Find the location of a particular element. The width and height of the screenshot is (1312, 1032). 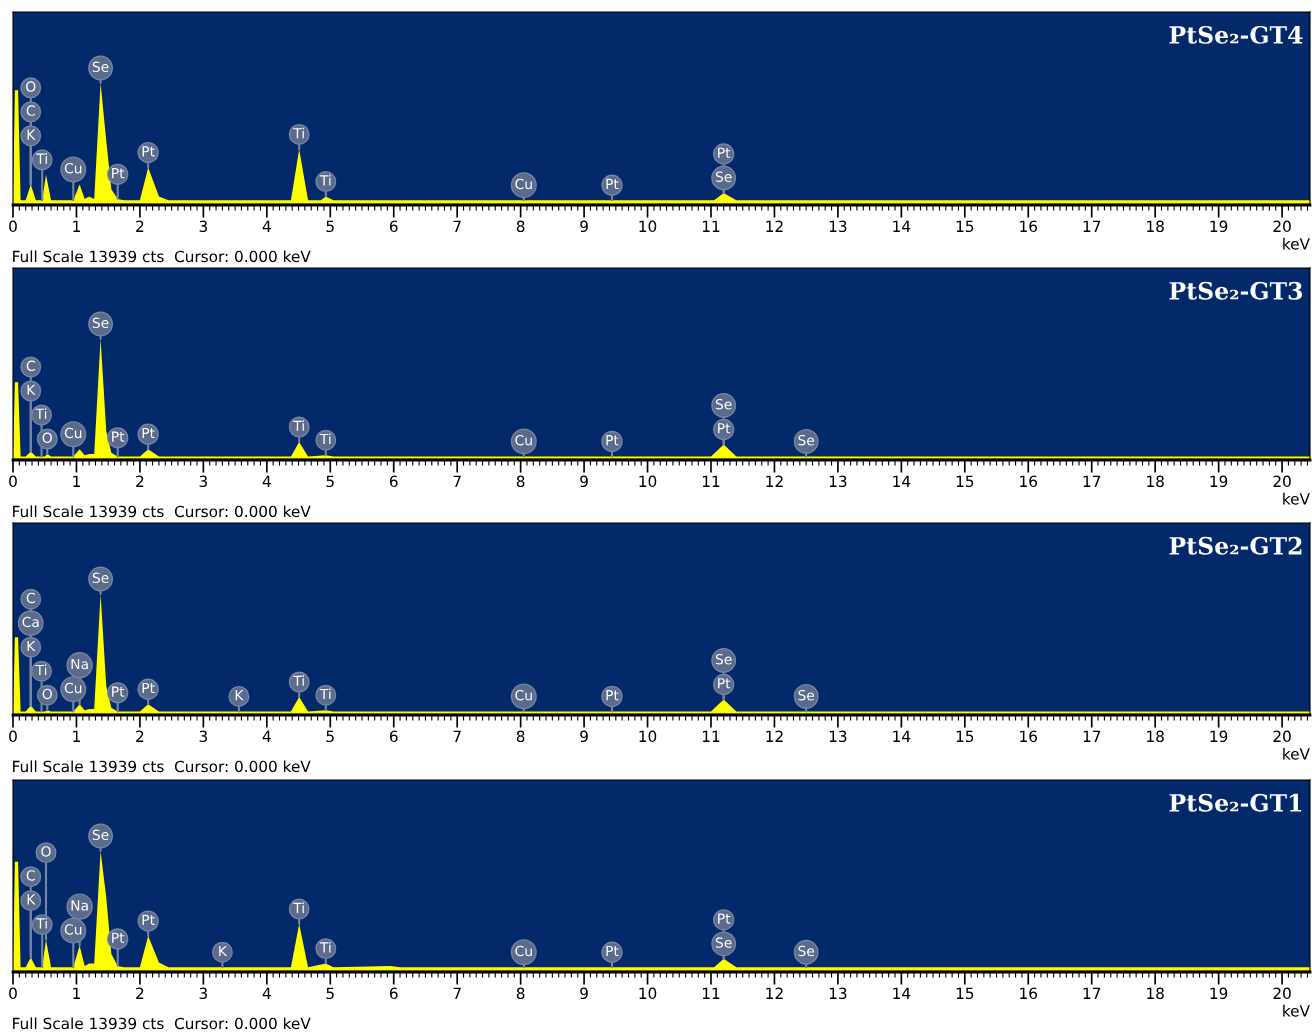

x-tick-label: 7 is located at coordinates (457, 993).